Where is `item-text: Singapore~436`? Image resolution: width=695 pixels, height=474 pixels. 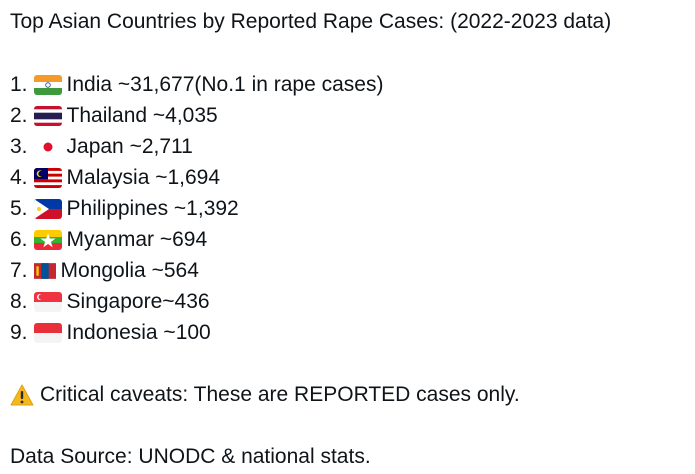
item-text: Singapore~436 is located at coordinates (138, 301).